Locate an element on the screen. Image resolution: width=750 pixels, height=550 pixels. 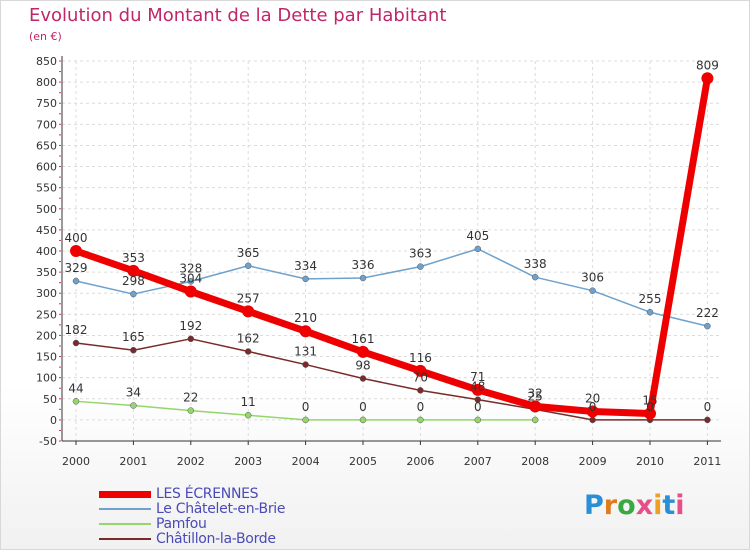
x-tick-label: 2002 is located at coordinates (191, 461).